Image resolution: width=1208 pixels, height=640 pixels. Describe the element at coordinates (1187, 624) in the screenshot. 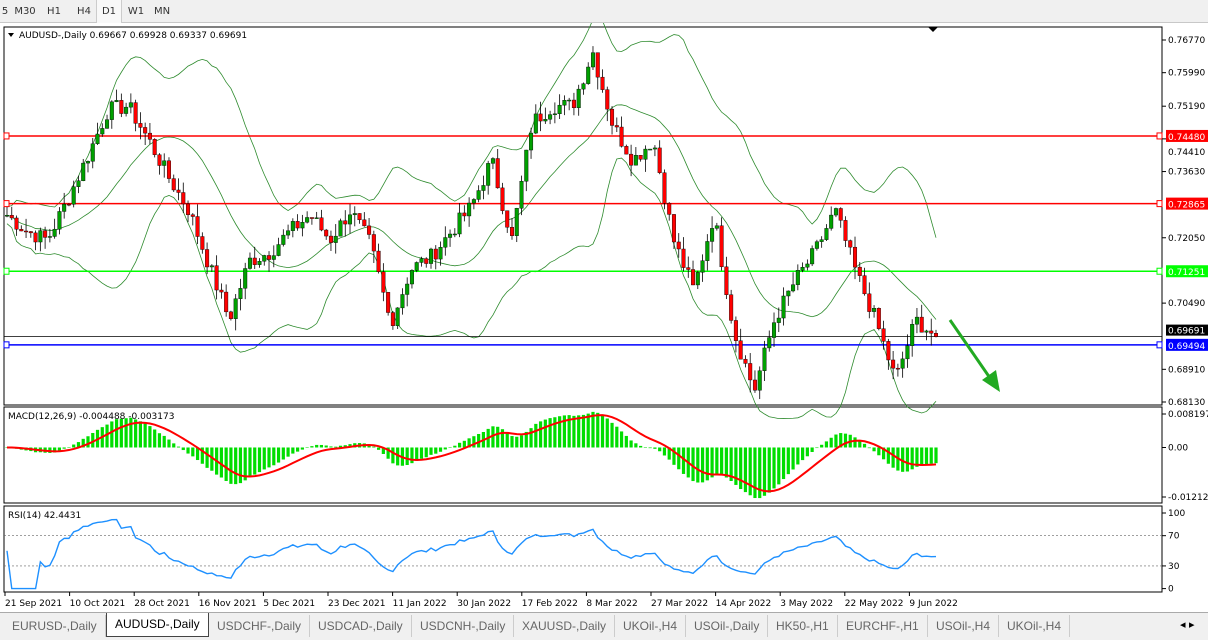

I see `tab-scroll-arrows: ◂ ▸` at that location.